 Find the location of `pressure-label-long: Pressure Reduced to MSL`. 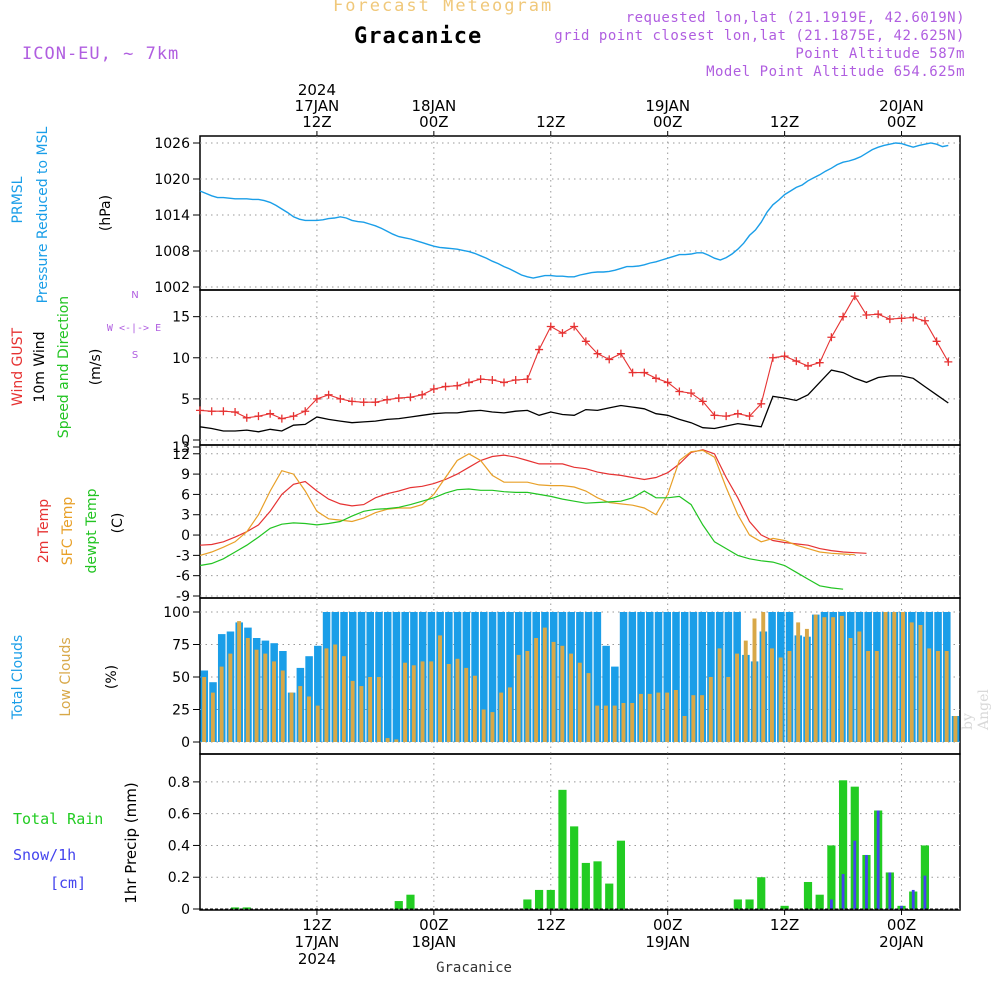

pressure-label-long: Pressure Reduced to MSL is located at coordinates (43, 214).